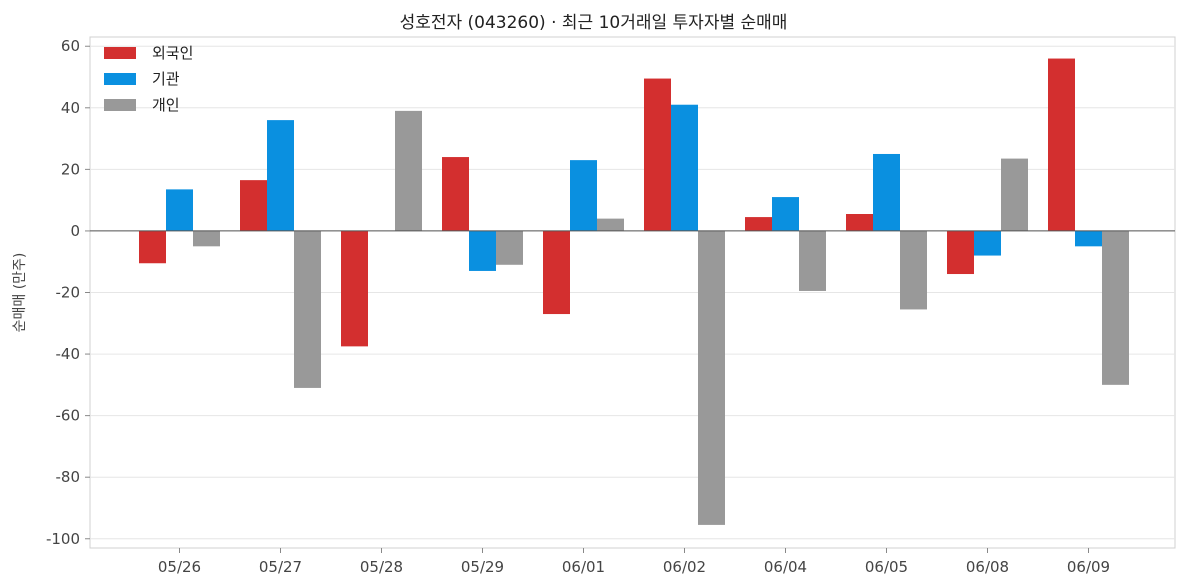 Image resolution: width=1187 pixels, height=587 pixels. What do you see at coordinates (68, 293) in the screenshot?
I see `y-tick-label: -20` at bounding box center [68, 293].